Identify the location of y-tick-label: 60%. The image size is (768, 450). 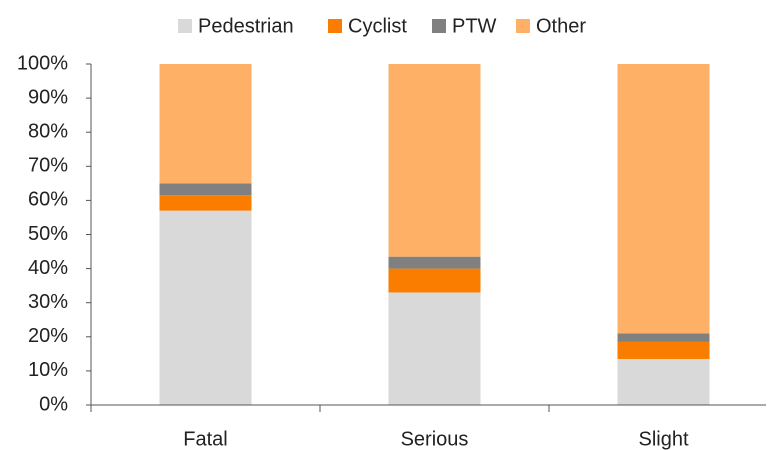
(48, 200).